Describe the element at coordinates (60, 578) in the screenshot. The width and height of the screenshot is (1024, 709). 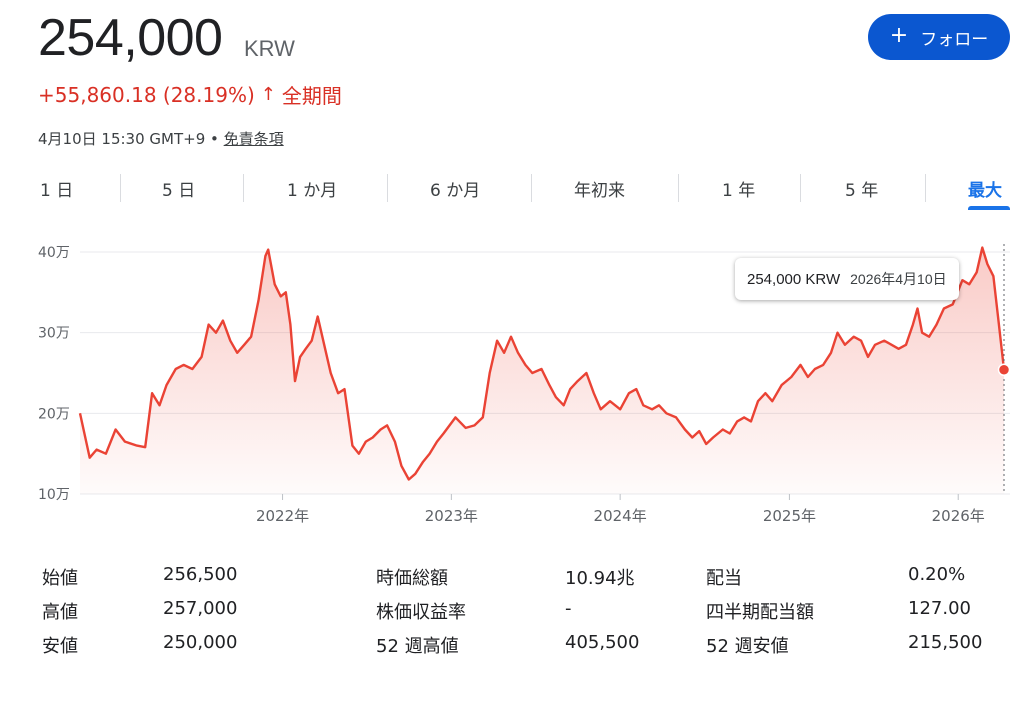
I see `stat-label-open: 始値` at that location.